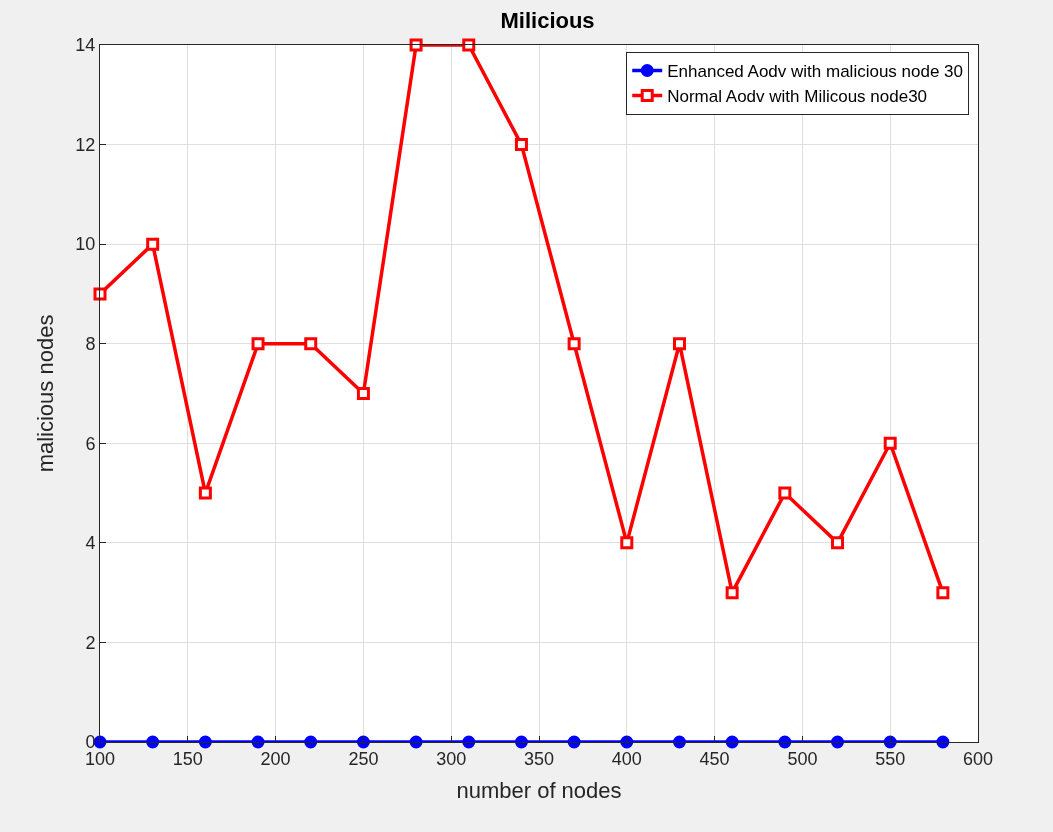 The width and height of the screenshot is (1053, 832). I want to click on x-tick-label: 600, so click(978, 758).